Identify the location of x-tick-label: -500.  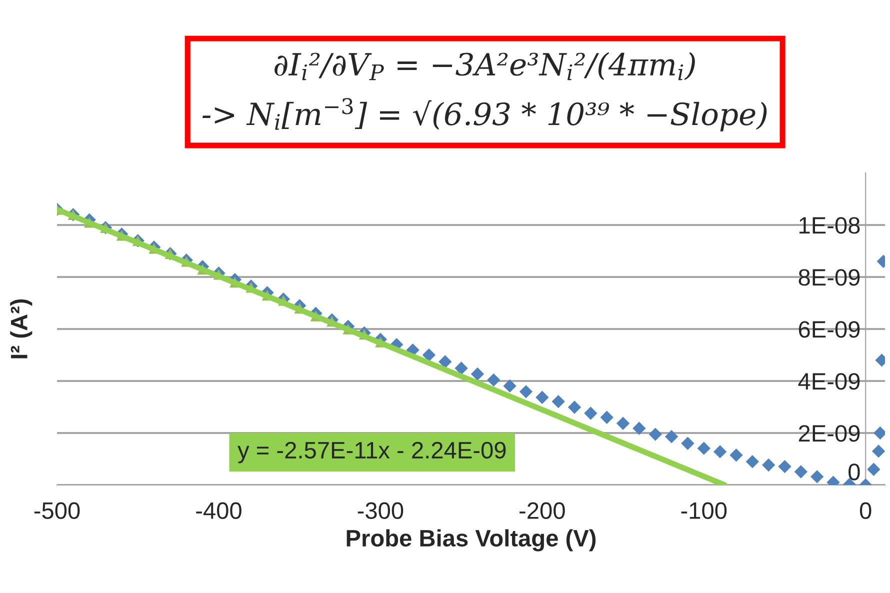
(57, 511).